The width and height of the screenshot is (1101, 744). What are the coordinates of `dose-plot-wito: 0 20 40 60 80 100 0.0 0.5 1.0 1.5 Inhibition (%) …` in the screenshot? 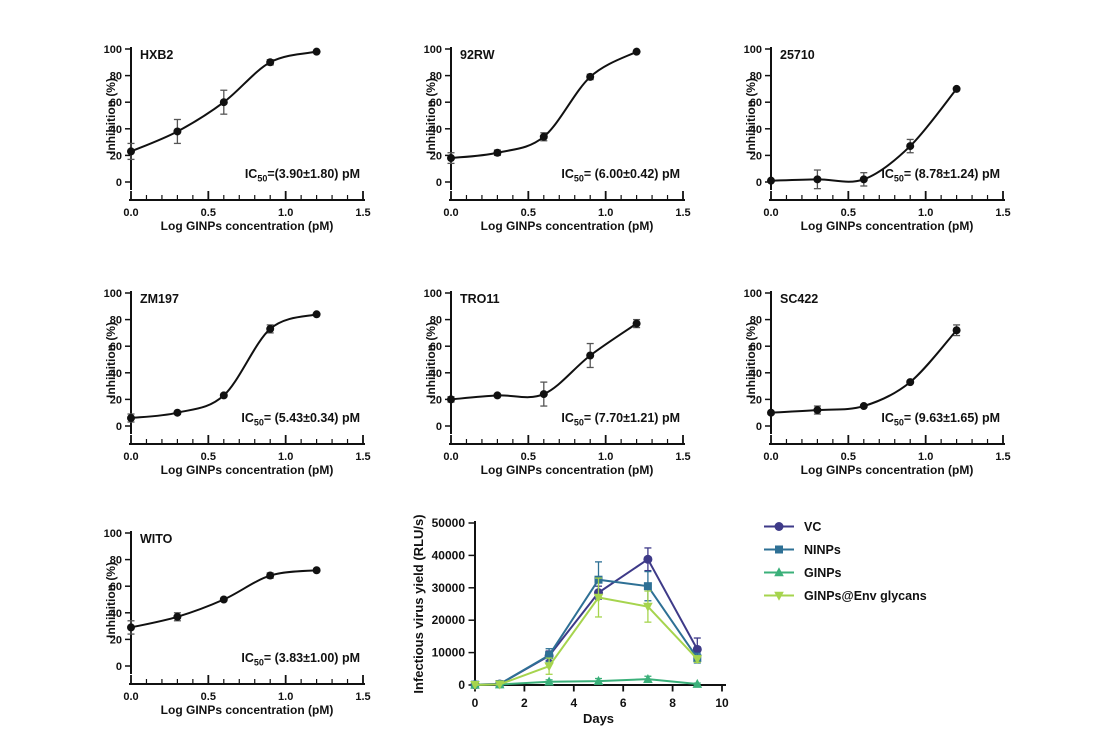 It's located at (242, 623).